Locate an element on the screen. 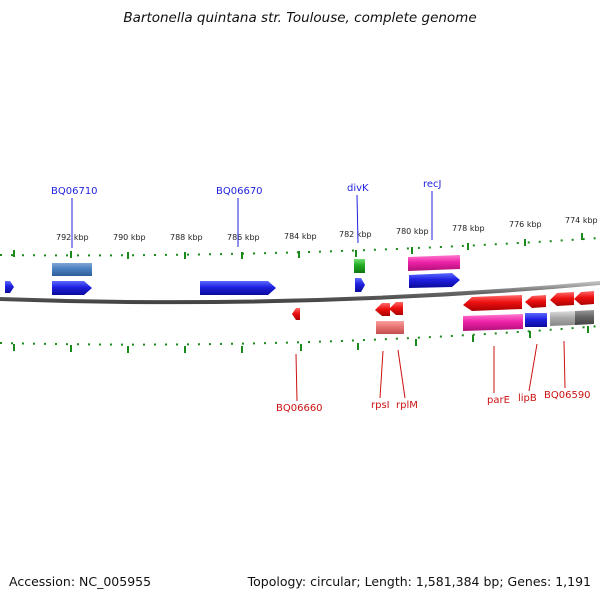 The height and width of the screenshot is (600, 600). gene-arrow-red-b is located at coordinates (584, 298).